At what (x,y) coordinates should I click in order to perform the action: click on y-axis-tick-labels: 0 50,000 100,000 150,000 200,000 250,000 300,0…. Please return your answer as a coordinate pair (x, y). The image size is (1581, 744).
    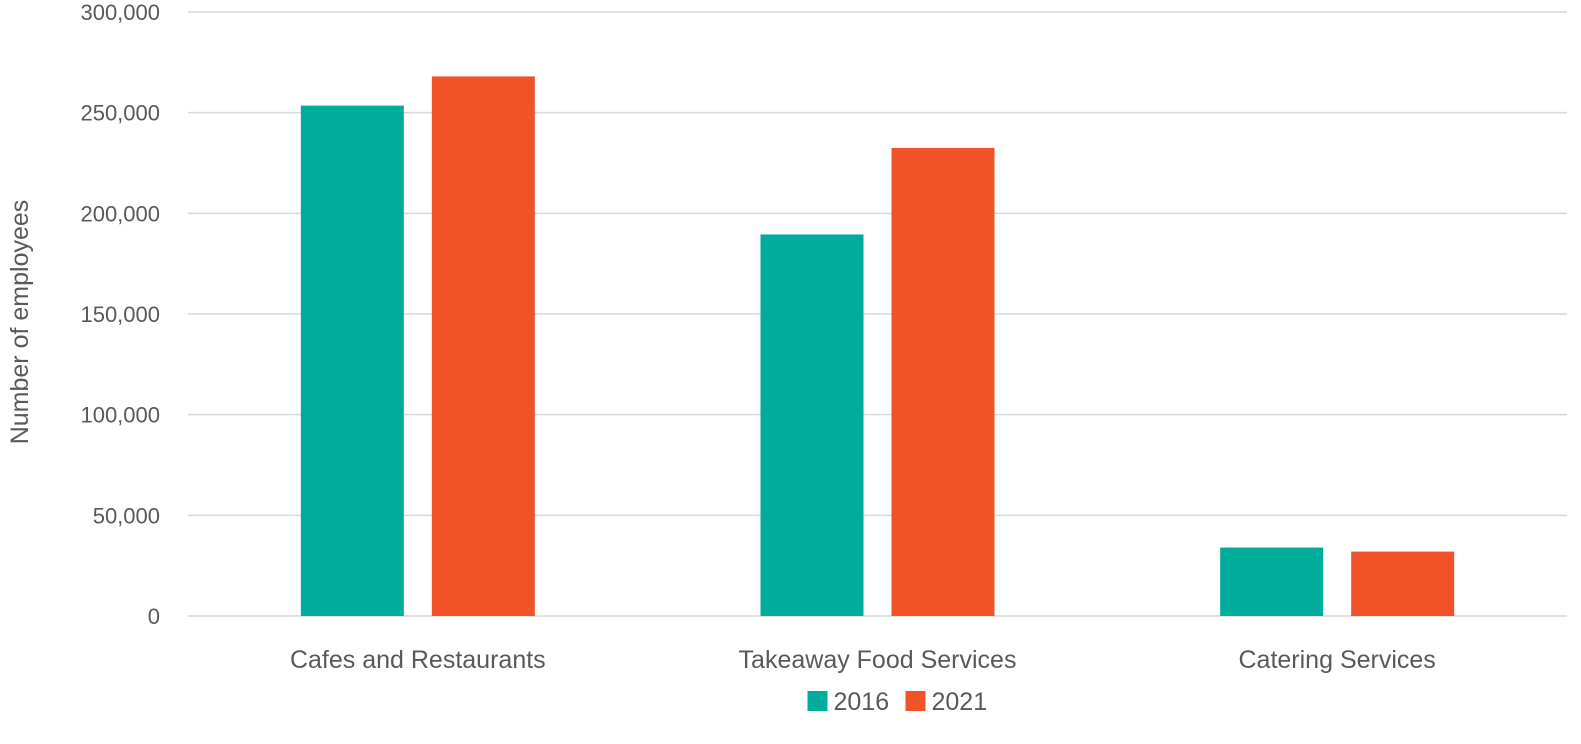
    Looking at the image, I should click on (120, 314).